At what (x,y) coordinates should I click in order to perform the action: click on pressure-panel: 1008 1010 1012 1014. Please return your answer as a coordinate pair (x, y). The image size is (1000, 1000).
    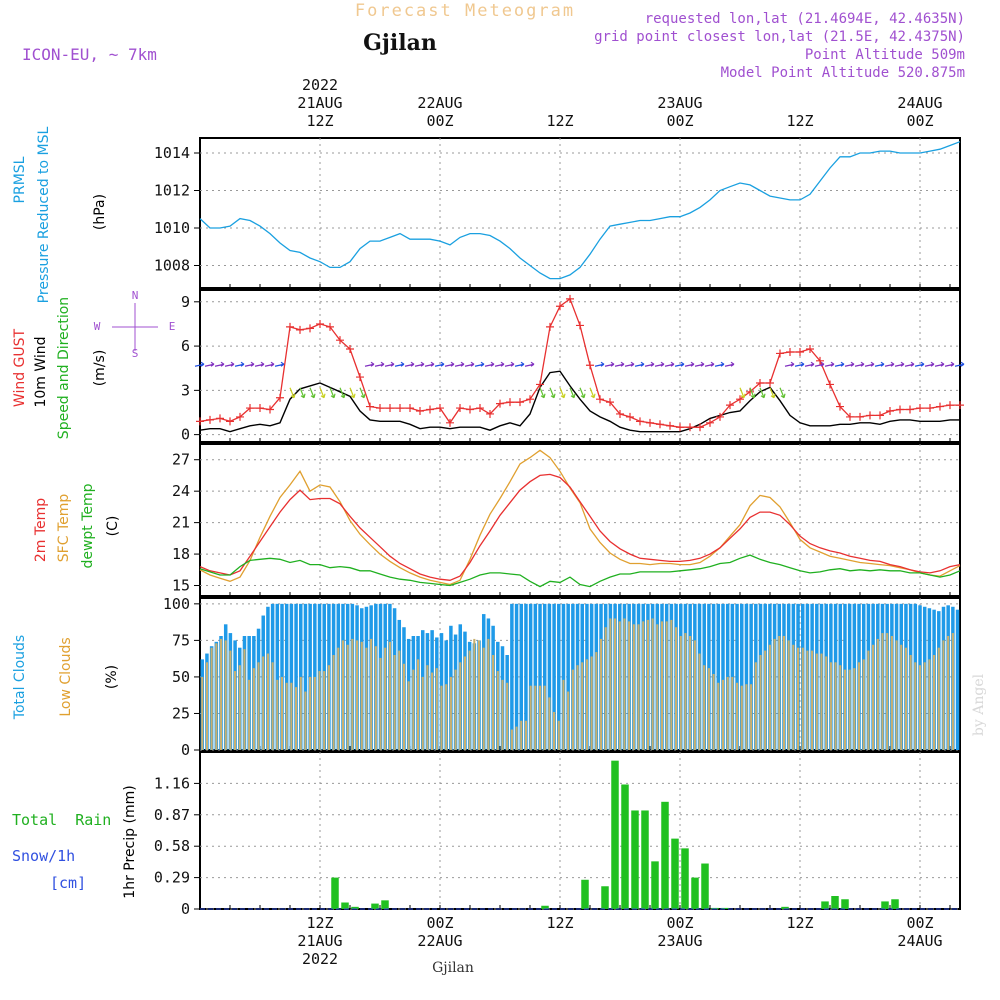
    Looking at the image, I should click on (557, 213).